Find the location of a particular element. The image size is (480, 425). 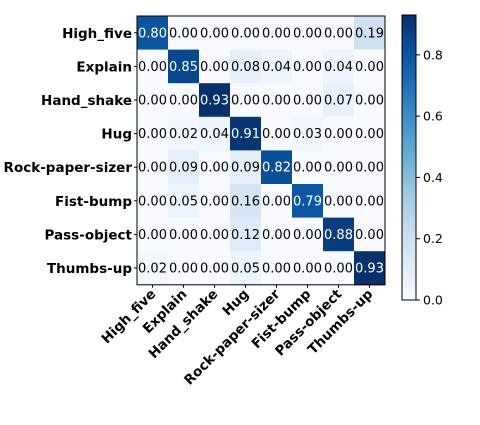

heatmap-cell-value: 0.88 is located at coordinates (338, 235).